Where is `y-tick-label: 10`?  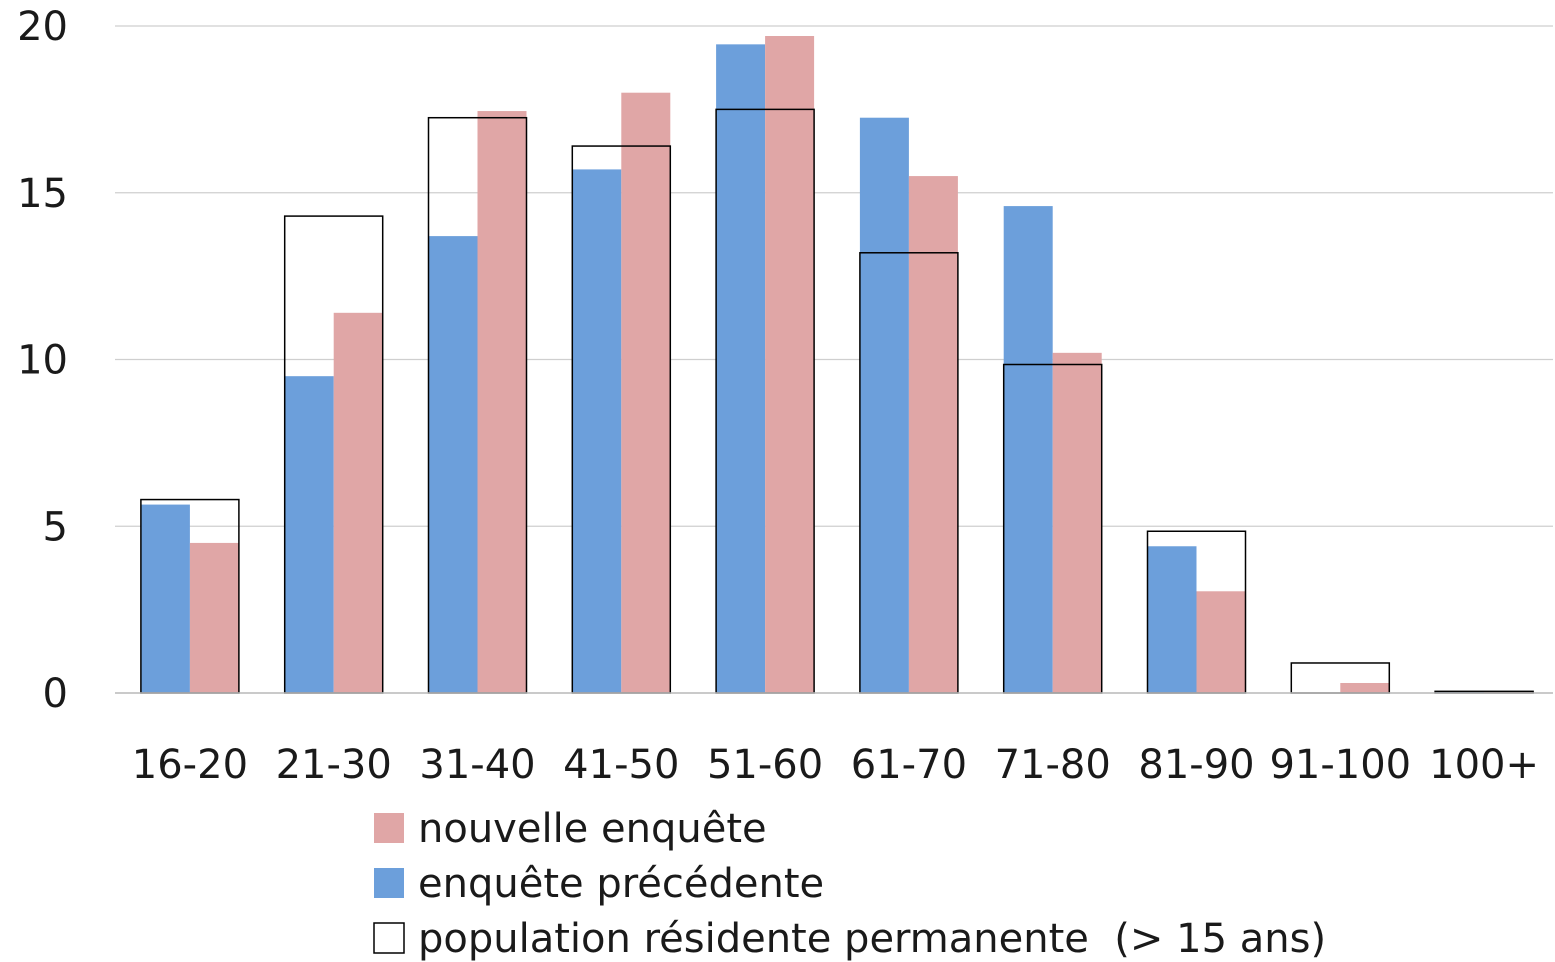 y-tick-label: 10 is located at coordinates (42, 361).